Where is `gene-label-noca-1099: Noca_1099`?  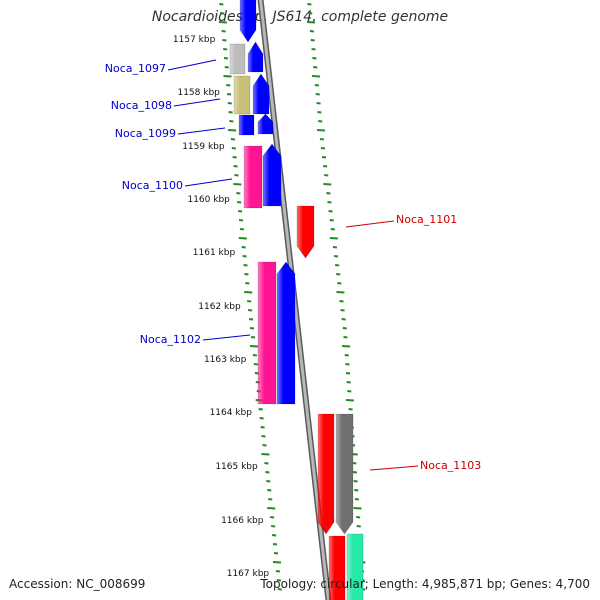
gene-label-noca-1099: Noca_1099 is located at coordinates (170, 133).